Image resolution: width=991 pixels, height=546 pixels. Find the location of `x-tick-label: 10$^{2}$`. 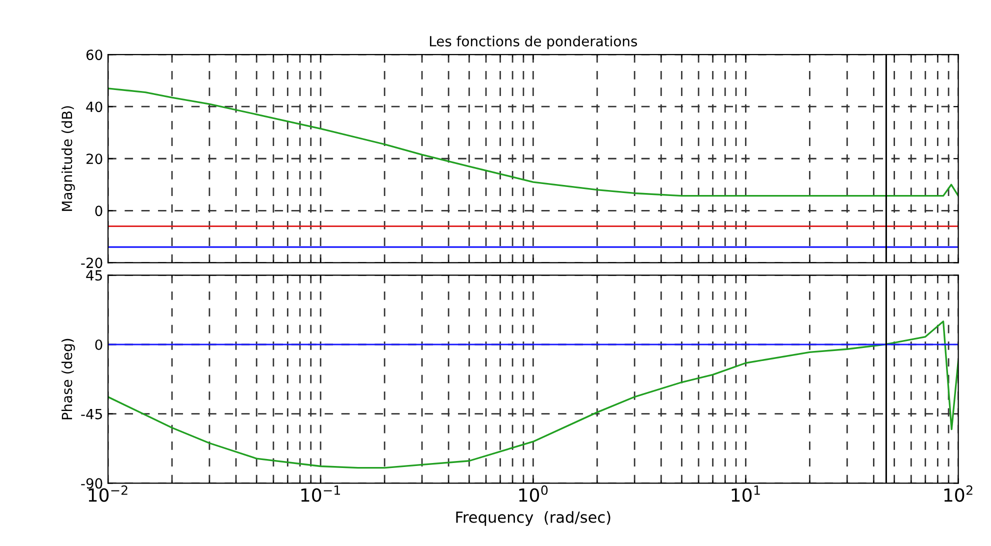

x-tick-label: 10$^{2}$ is located at coordinates (958, 493).